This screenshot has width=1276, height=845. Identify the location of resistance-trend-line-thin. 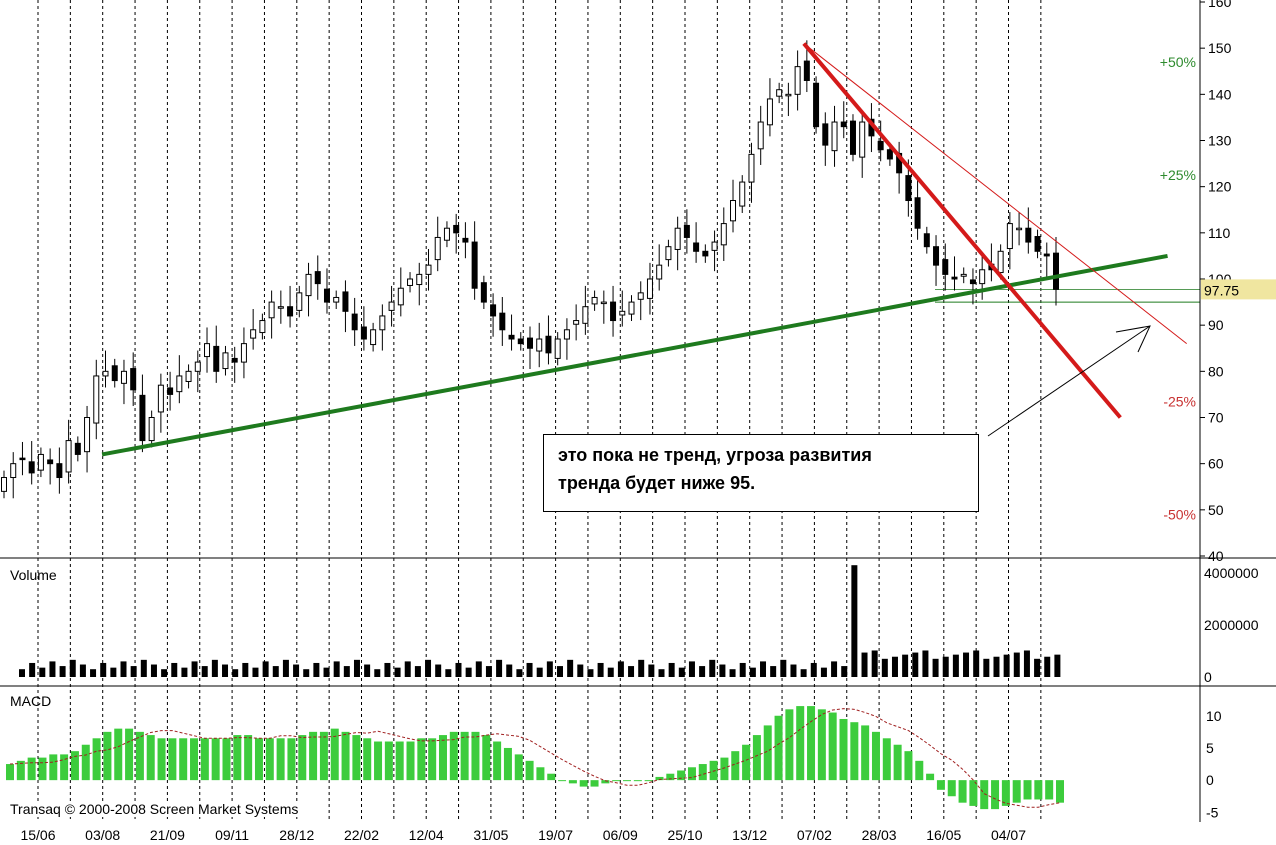
(995, 194).